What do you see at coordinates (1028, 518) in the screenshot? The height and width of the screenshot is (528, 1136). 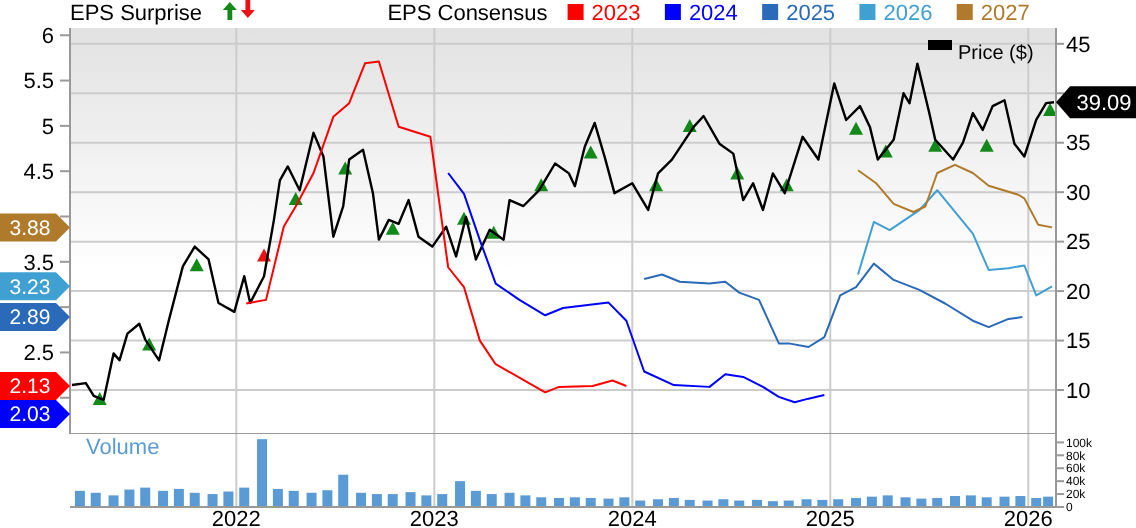 I see `x-tick-label: 2026` at bounding box center [1028, 518].